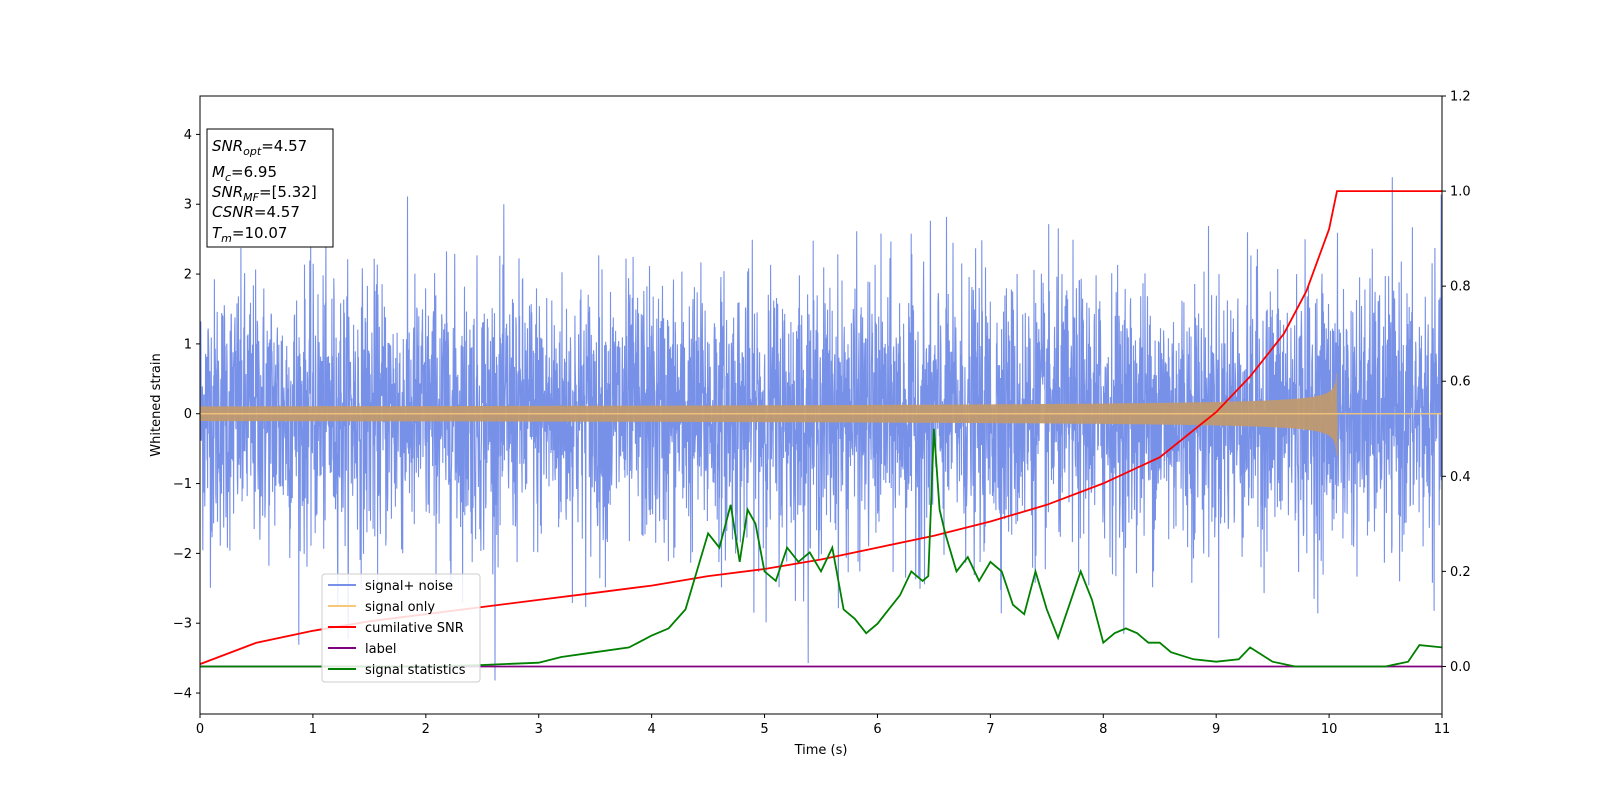 This screenshot has width=1600, height=800. Describe the element at coordinates (1460, 477) in the screenshot. I see `y2-tick-label: 0.4` at that location.